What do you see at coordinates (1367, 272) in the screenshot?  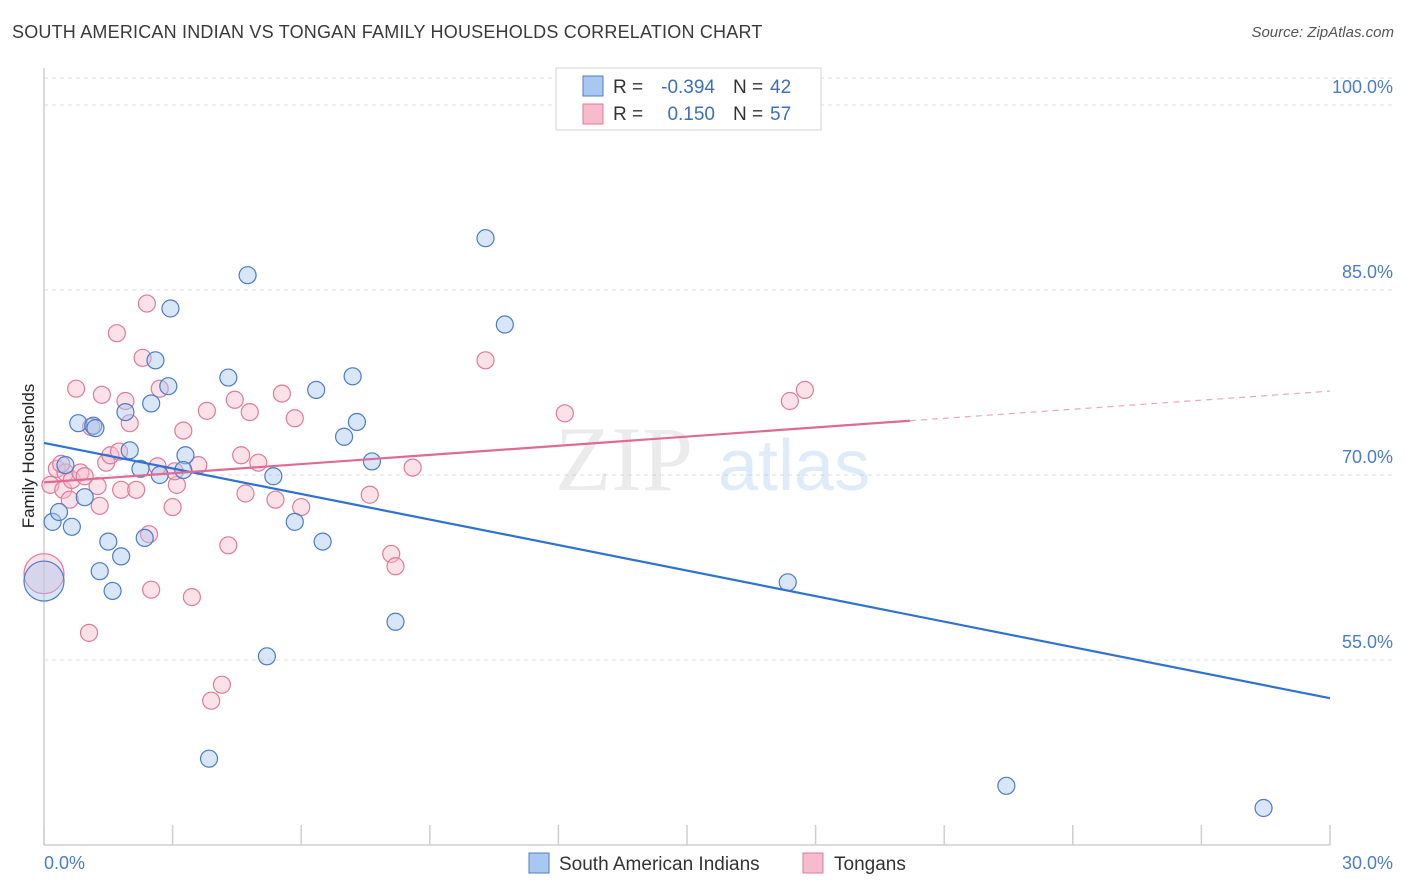 I see `y-tick-label-2: 85.0%` at bounding box center [1367, 272].